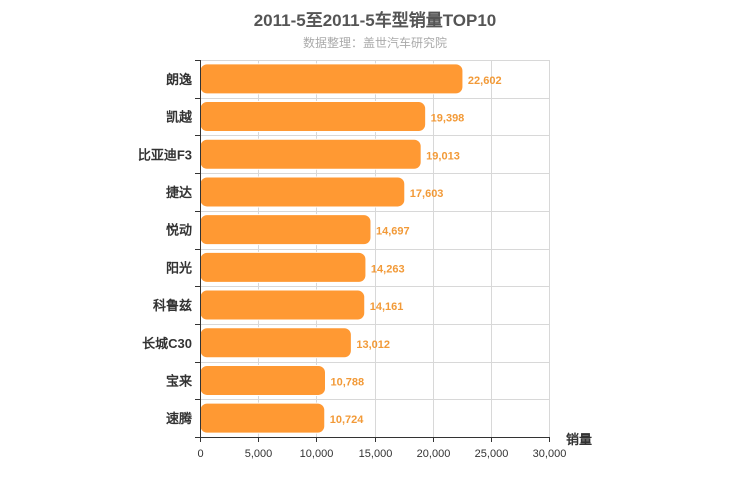  What do you see at coordinates (317, 454) in the screenshot?
I see `x-tick-label: 10,000` at bounding box center [317, 454].